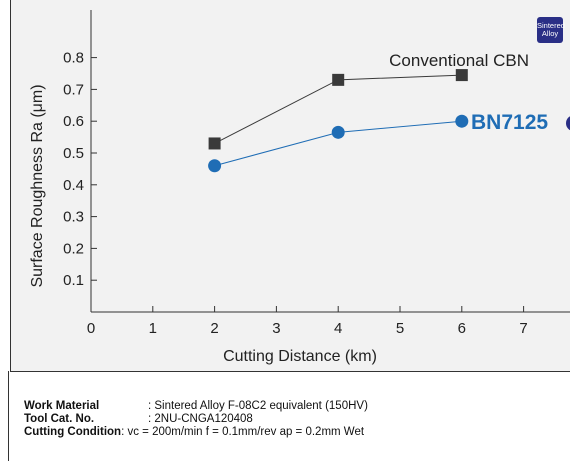 The height and width of the screenshot is (461, 570). I want to click on x-axis-label: Cutting Distance (km), so click(300, 356).